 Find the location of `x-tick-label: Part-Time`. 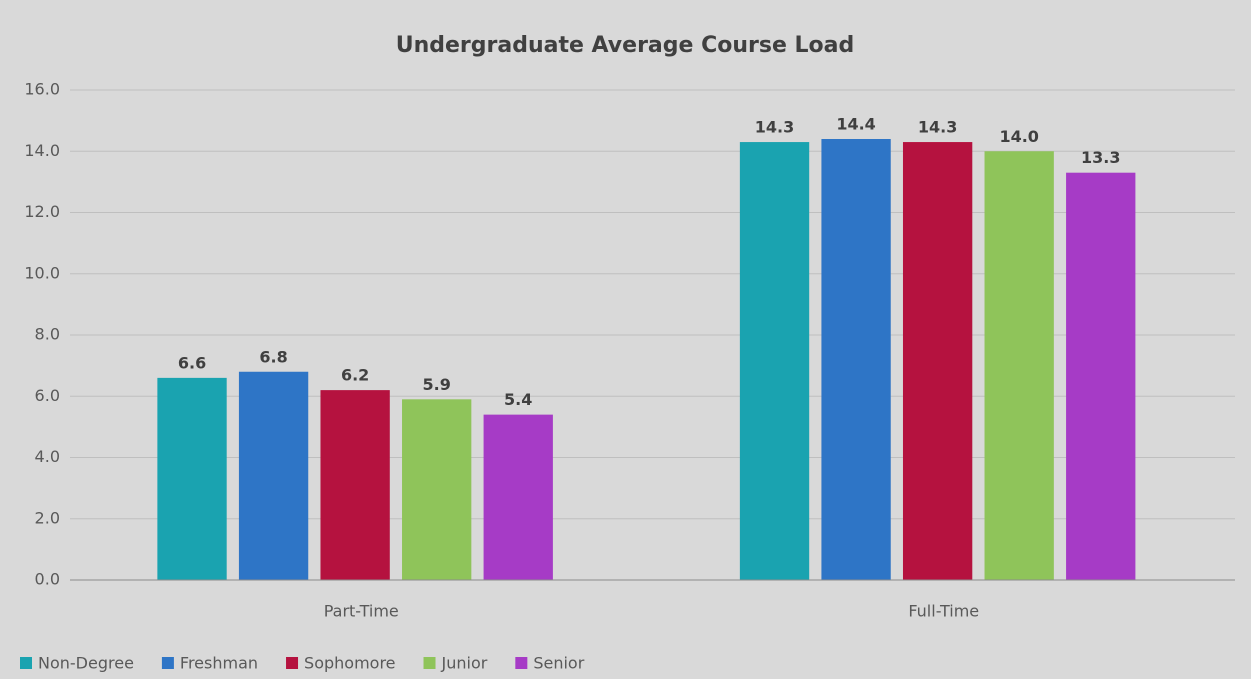

x-tick-label: Part-Time is located at coordinates (361, 611).